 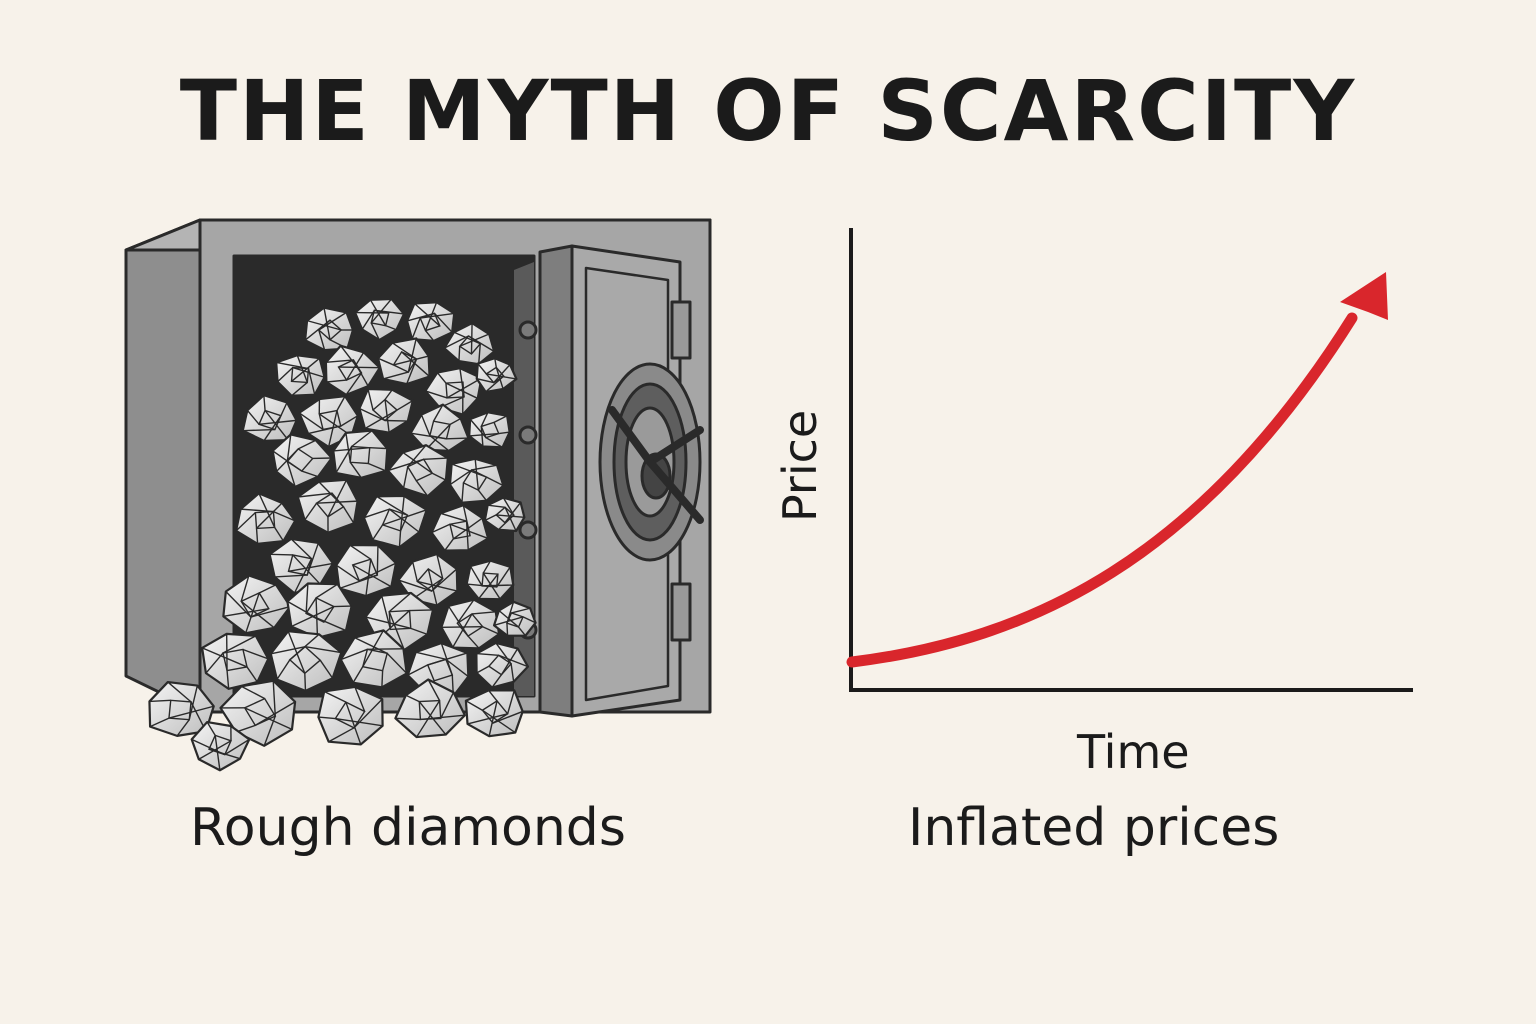 What do you see at coordinates (1102, 490) in the screenshot?
I see `trend-line` at bounding box center [1102, 490].